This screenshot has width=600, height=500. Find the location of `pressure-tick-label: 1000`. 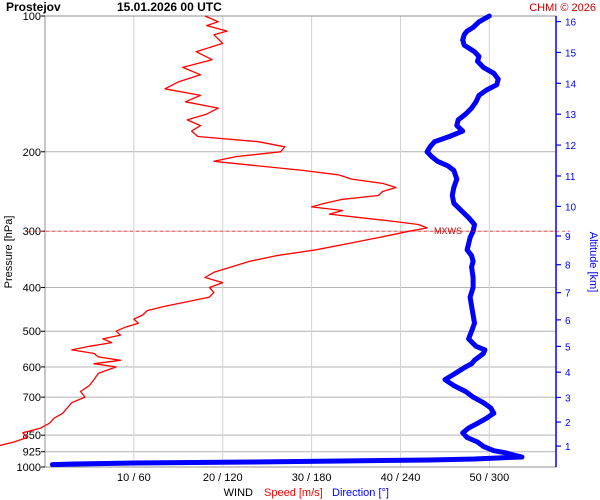

pressure-tick-label: 1000 is located at coordinates (29, 468).